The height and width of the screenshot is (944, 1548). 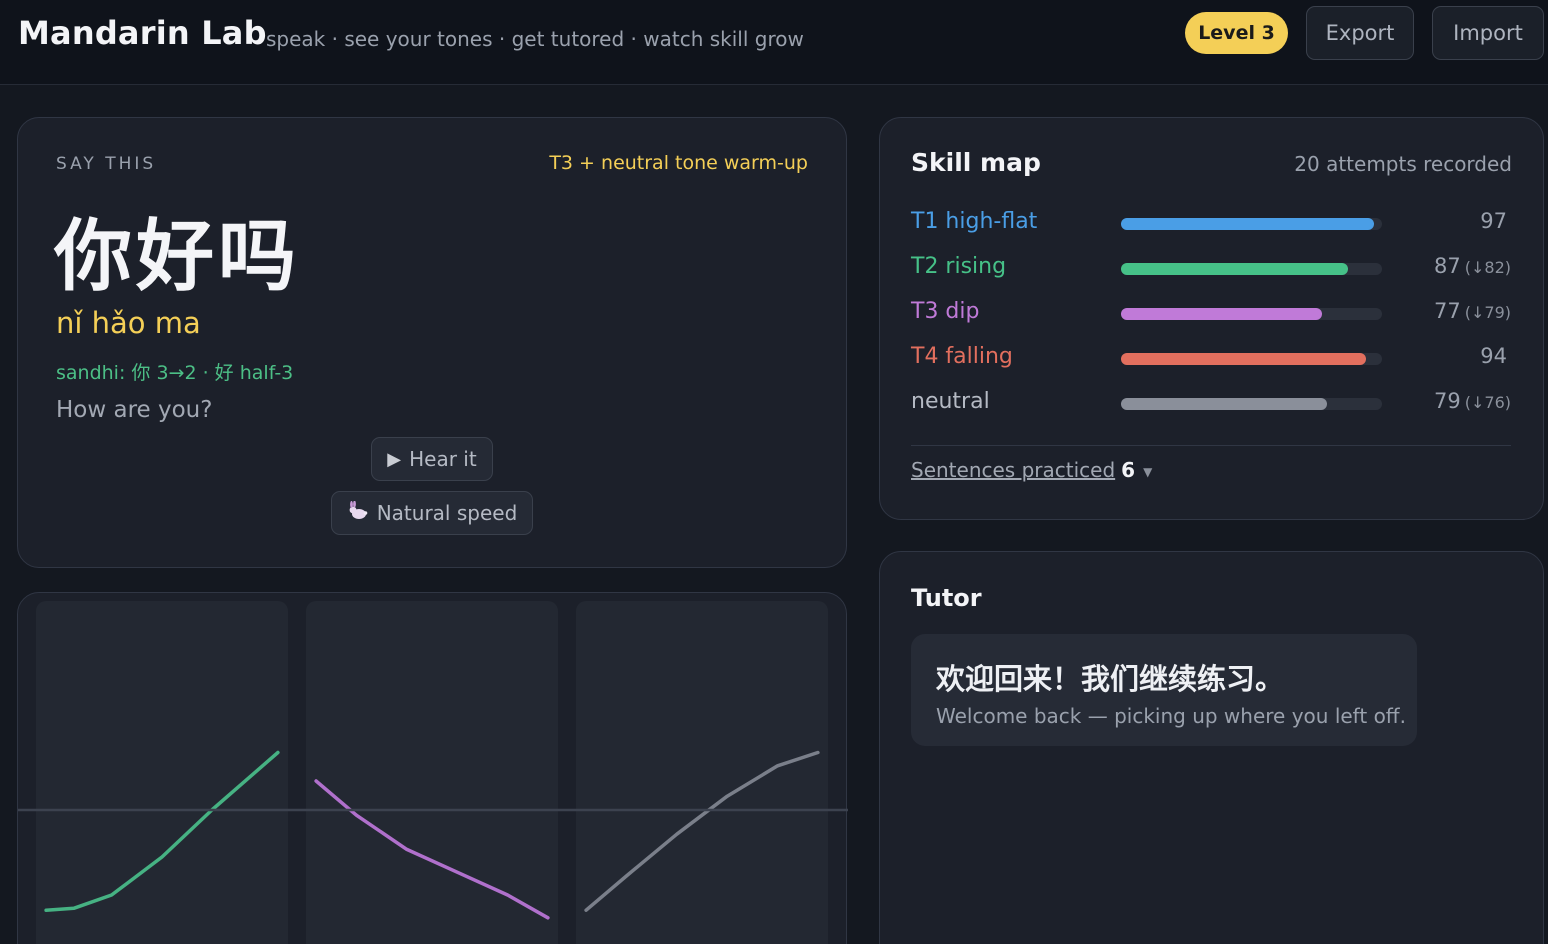 I want to click on skill-score: 87 (↓82), so click(x=1472, y=266).